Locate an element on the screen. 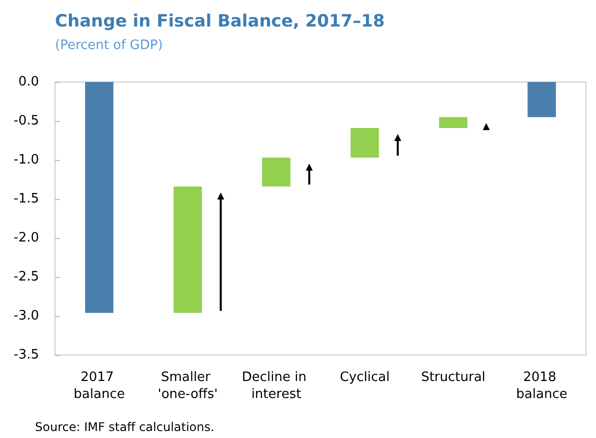 Image resolution: width=596 pixels, height=438 pixels. chart-title: Change in Fiscal Balance, 2017–18 is located at coordinates (220, 22).